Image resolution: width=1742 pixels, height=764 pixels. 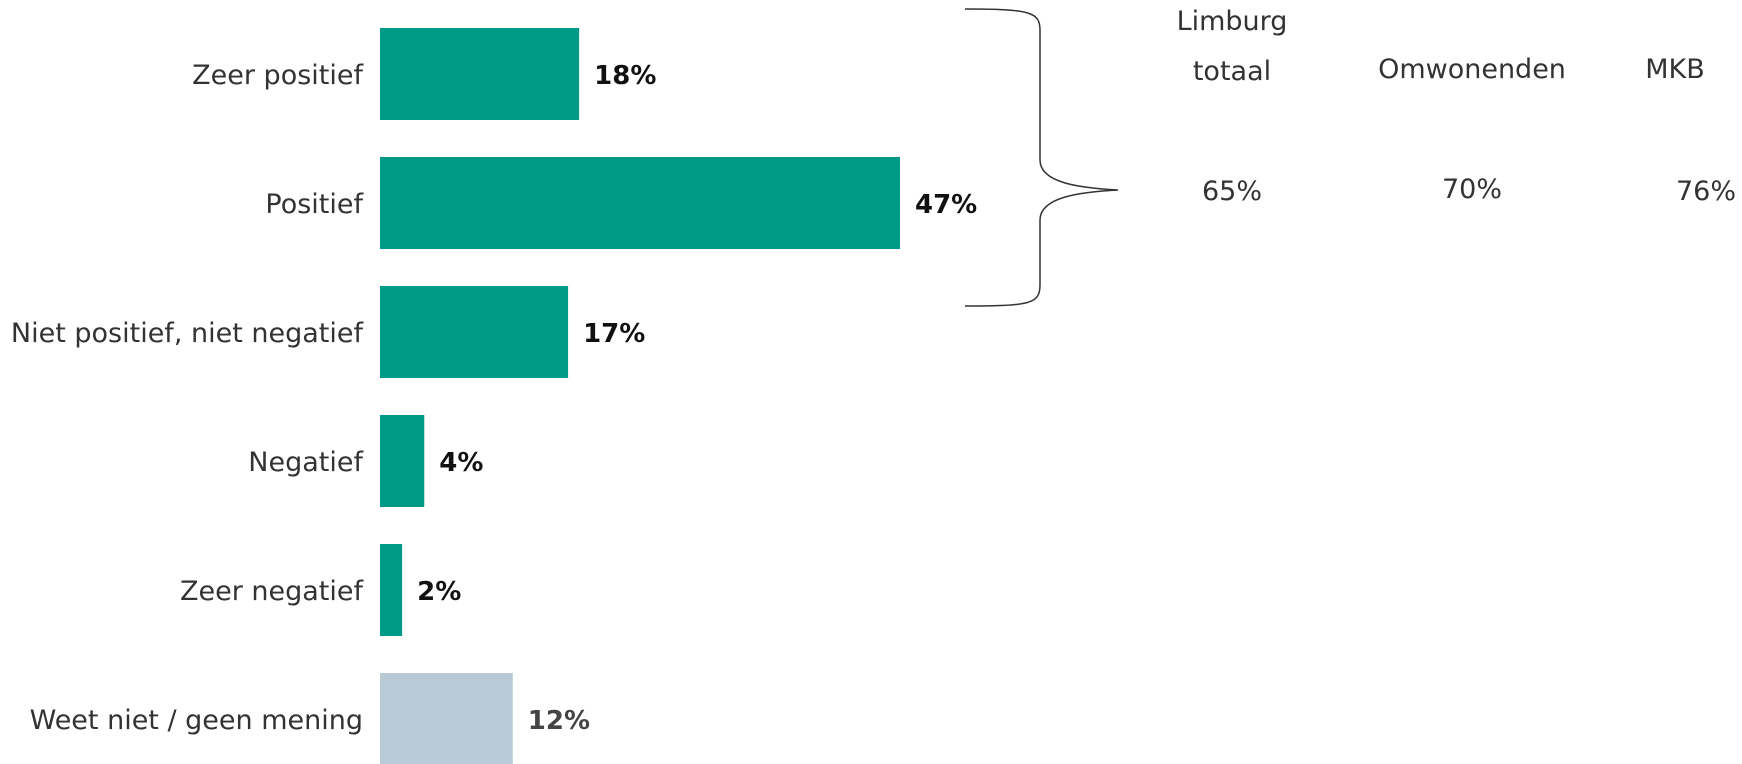 I want to click on value-omwonenden: 70%, so click(x=1472, y=189).